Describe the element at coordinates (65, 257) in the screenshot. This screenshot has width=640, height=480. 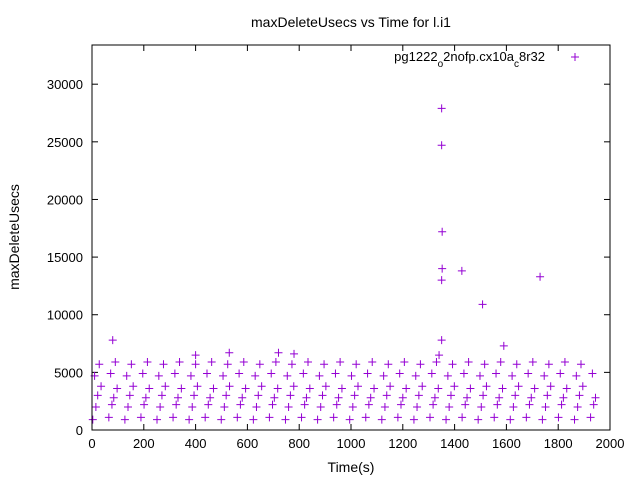
I see `y-tick-label: 15000` at that location.